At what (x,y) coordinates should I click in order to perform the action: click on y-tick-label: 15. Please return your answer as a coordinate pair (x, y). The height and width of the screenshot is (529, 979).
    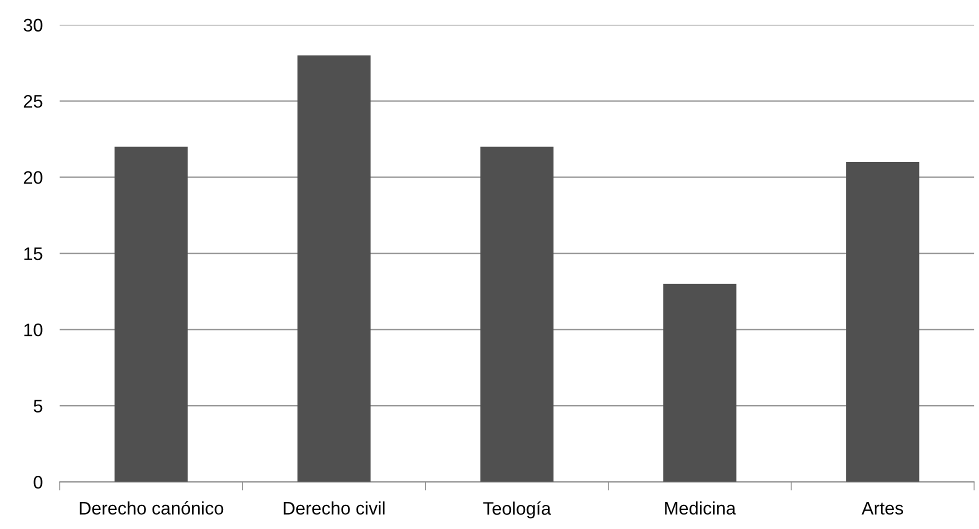
    Looking at the image, I should click on (33, 254).